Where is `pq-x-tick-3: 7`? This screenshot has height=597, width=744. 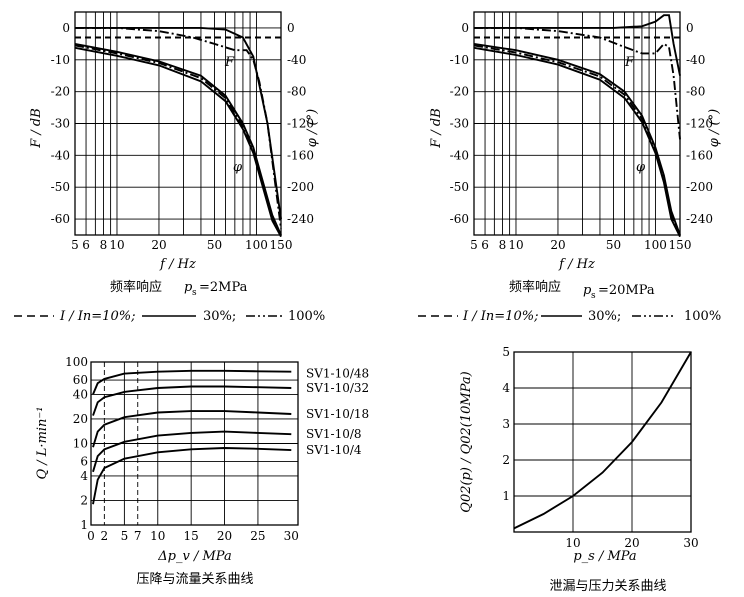
pq-x-tick-3: 7 is located at coordinates (138, 536).